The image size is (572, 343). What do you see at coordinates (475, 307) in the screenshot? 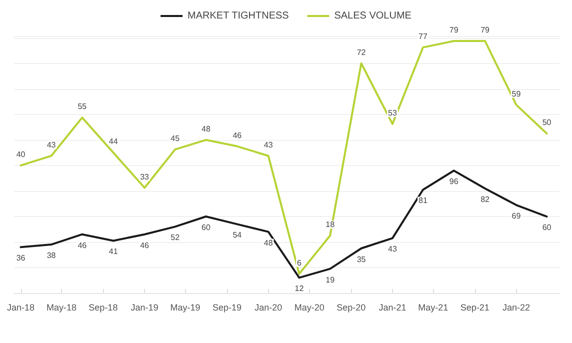
I see `x-tick-label: Sep-21` at bounding box center [475, 307].